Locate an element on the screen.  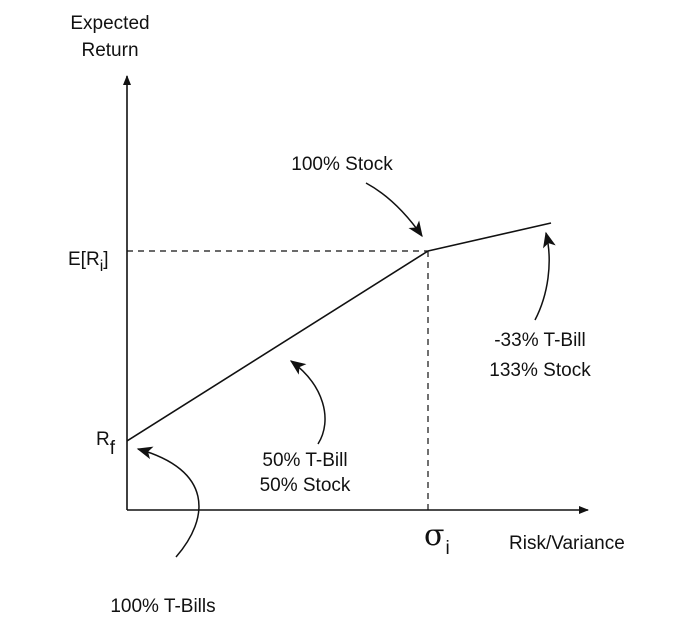
sigma-main: σ is located at coordinates (434, 535).